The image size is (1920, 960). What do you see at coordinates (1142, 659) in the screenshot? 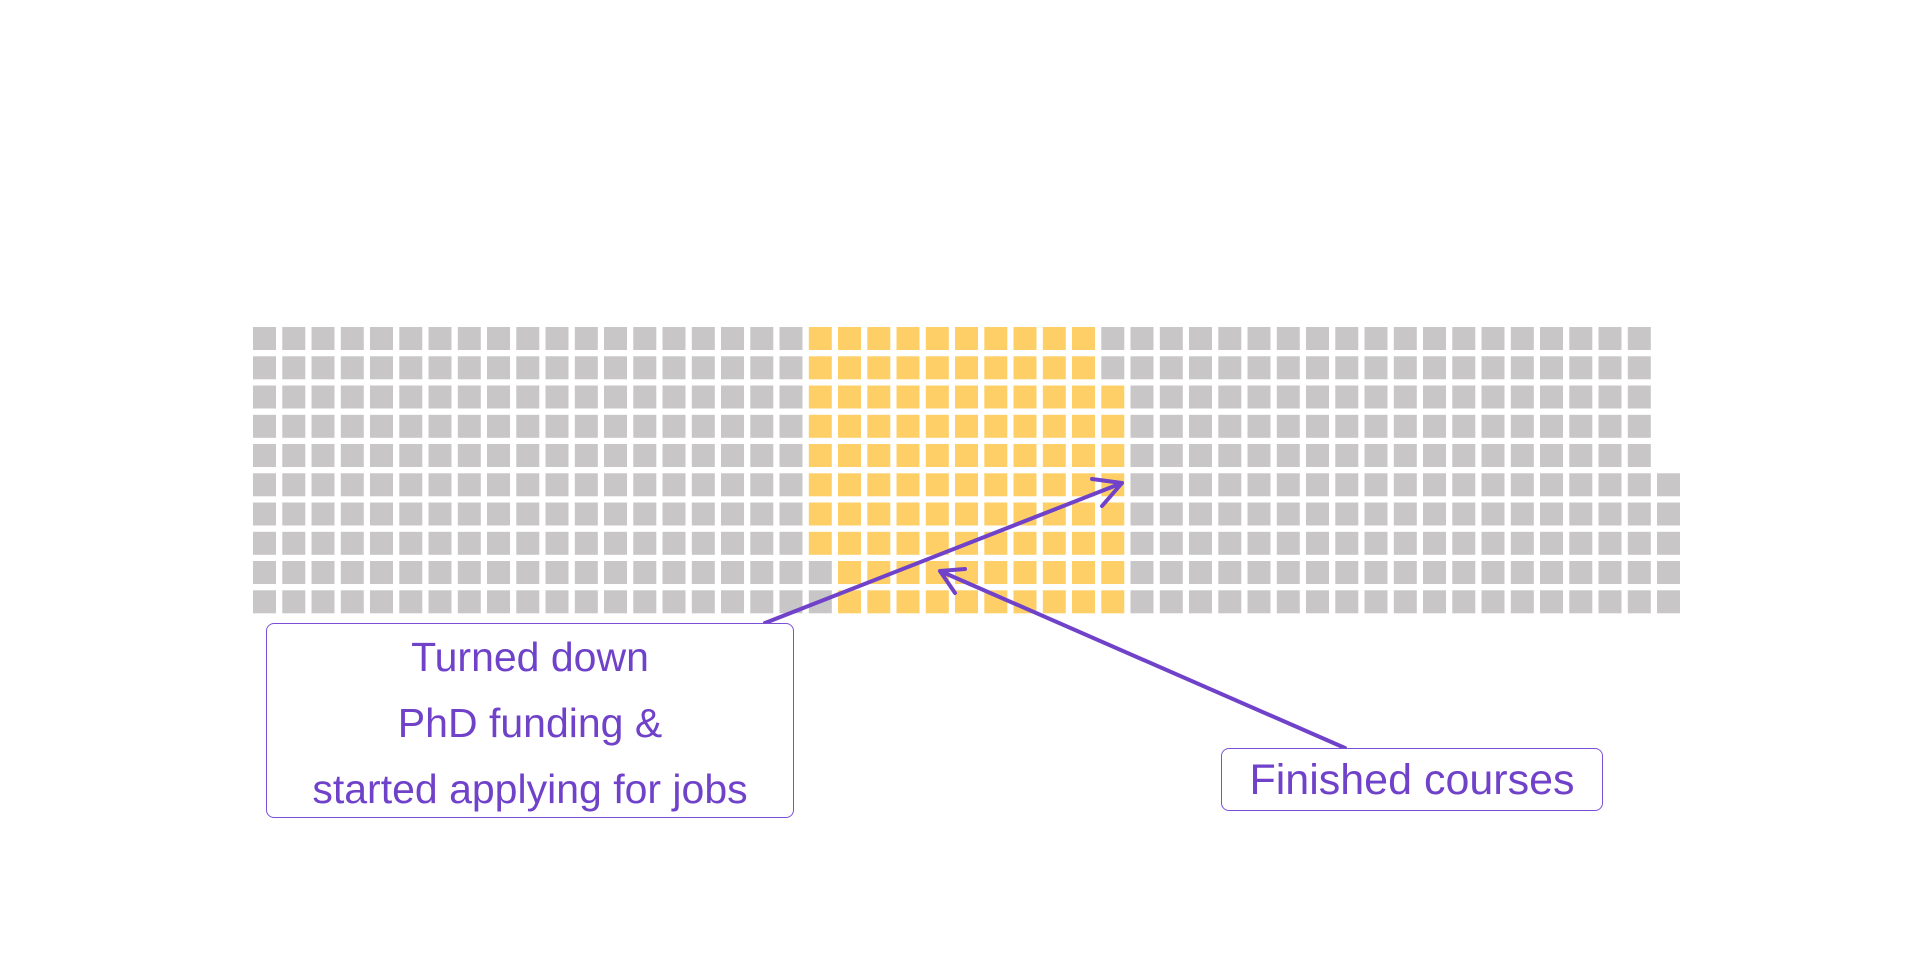
I see `arrow-to-courses-milestone` at bounding box center [1142, 659].